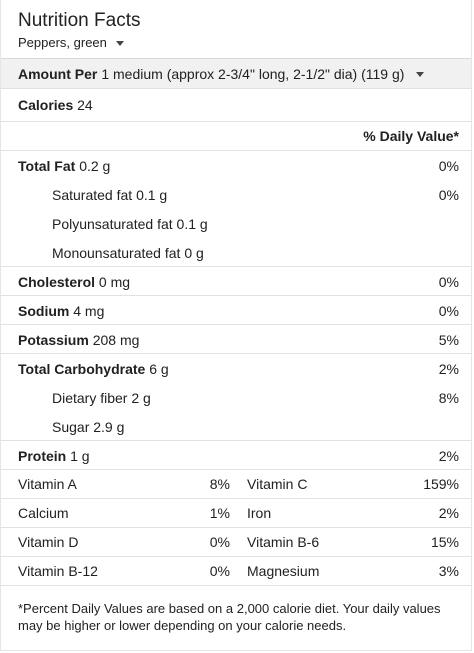 This screenshot has height=653, width=474. What do you see at coordinates (236, 310) in the screenshot?
I see `nutrient-row-sodium: Sodium 4 mg 0%` at bounding box center [236, 310].